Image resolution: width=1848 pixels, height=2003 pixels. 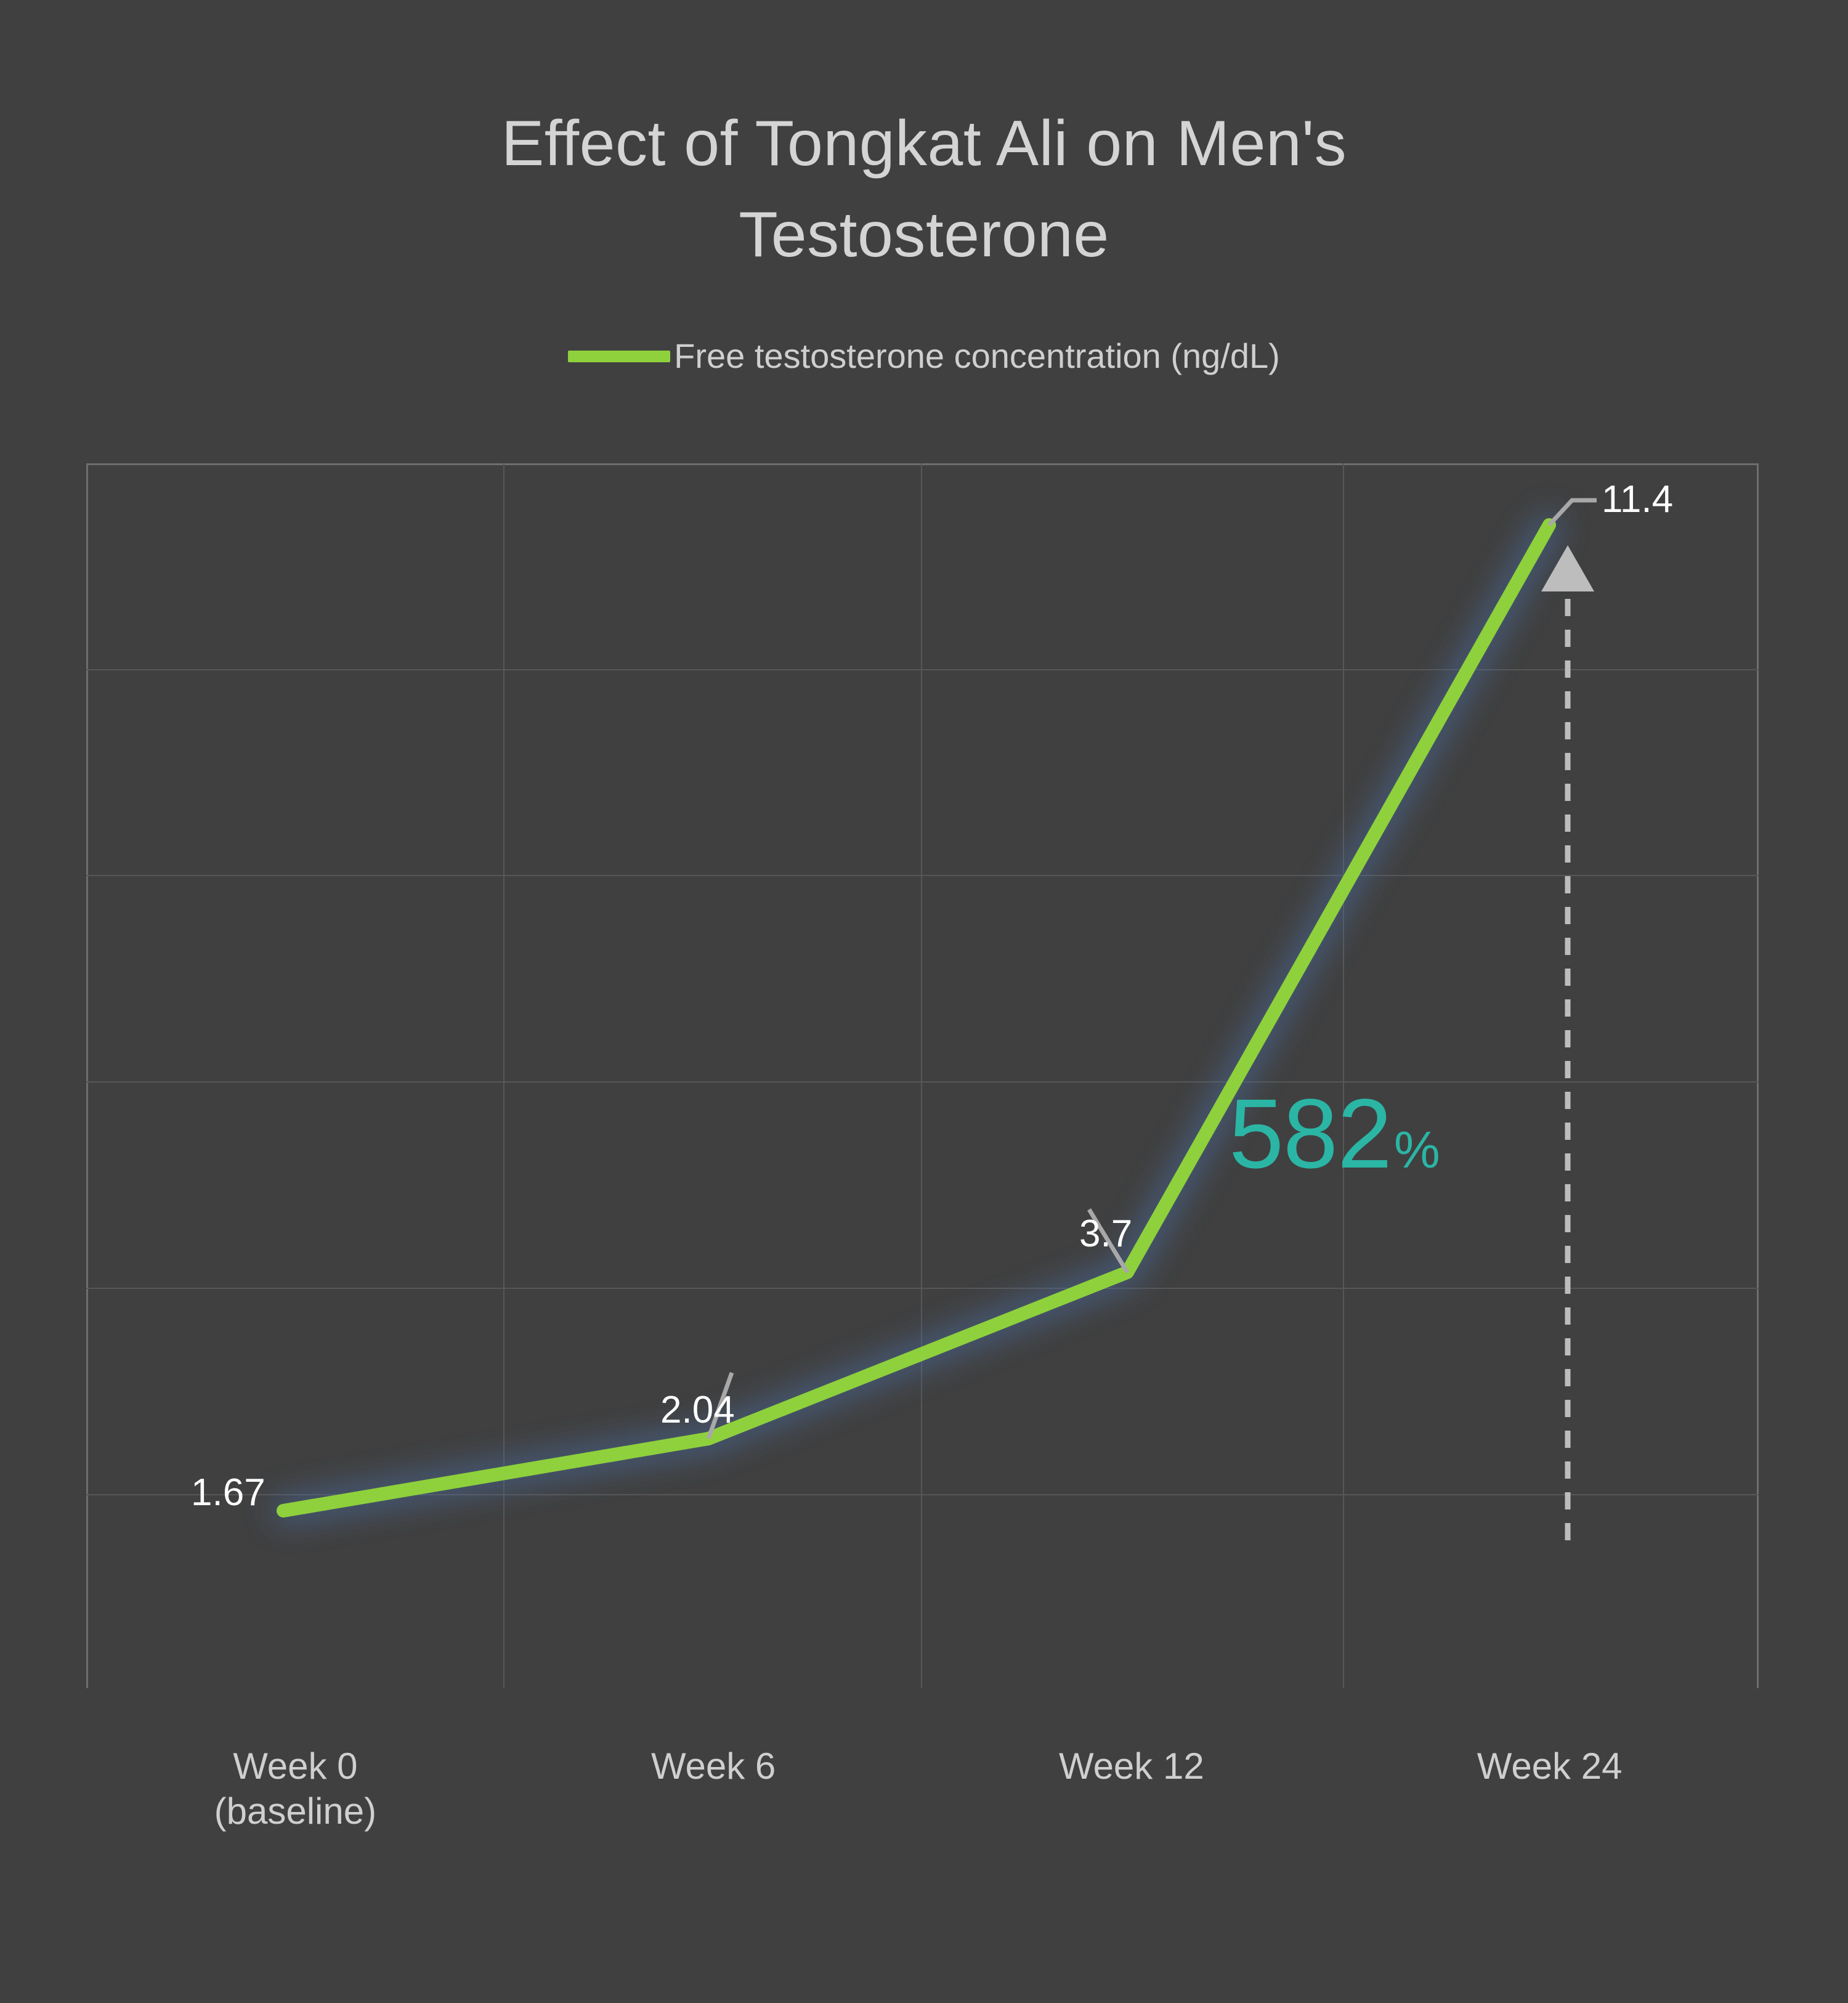 What do you see at coordinates (697, 1410) in the screenshot?
I see `data-label-week6: 2.04` at bounding box center [697, 1410].